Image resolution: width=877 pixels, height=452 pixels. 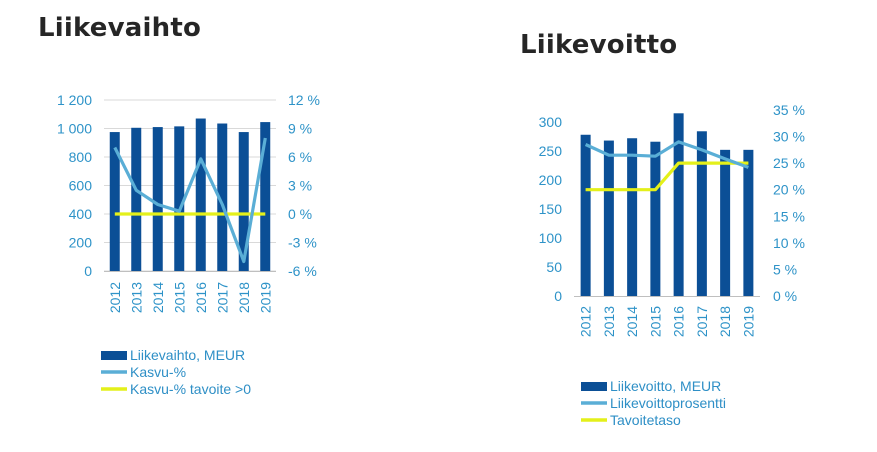 I want to click on legend-label: Kasvu-%, so click(x=158, y=372).